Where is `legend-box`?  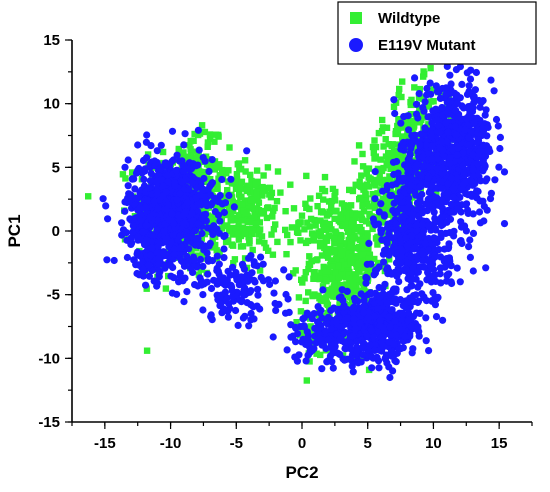 legend-box is located at coordinates (437, 33).